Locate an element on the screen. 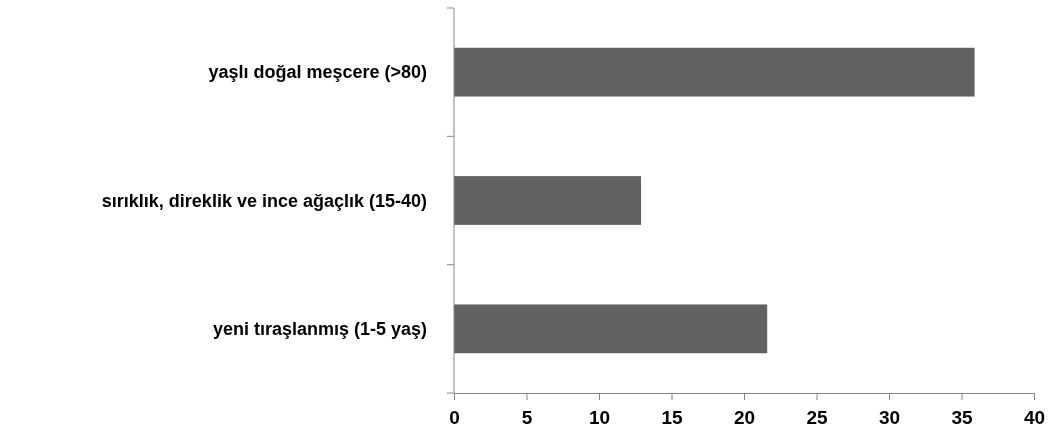  x-tick-label: 25 is located at coordinates (817, 417).